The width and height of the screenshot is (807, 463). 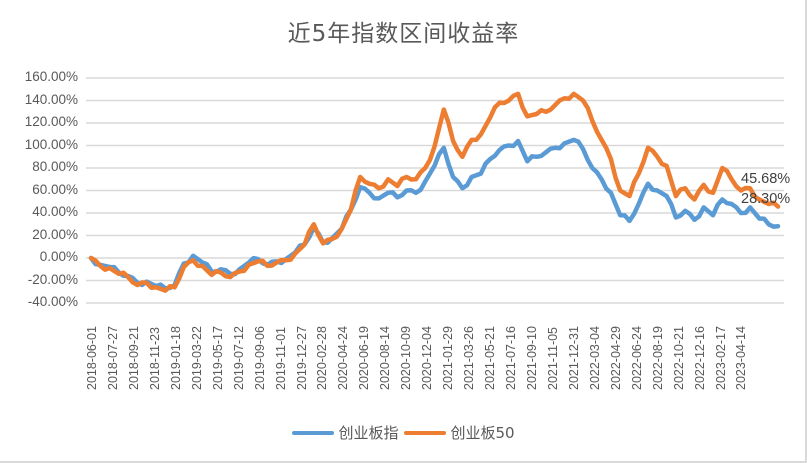 I want to click on legend: 创业板指 创业板50, so click(x=403, y=432).